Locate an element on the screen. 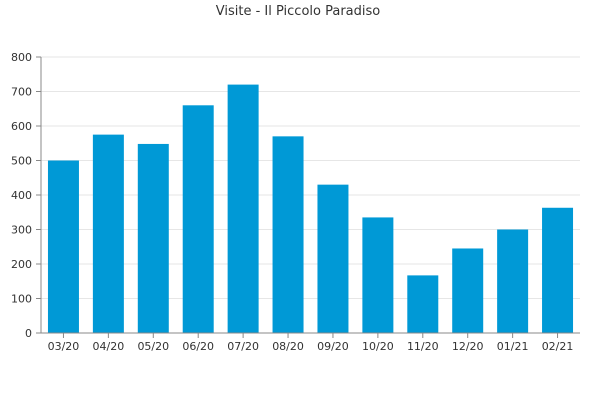 This screenshot has width=600, height=404. y-tick-label: 700 is located at coordinates (21, 92).